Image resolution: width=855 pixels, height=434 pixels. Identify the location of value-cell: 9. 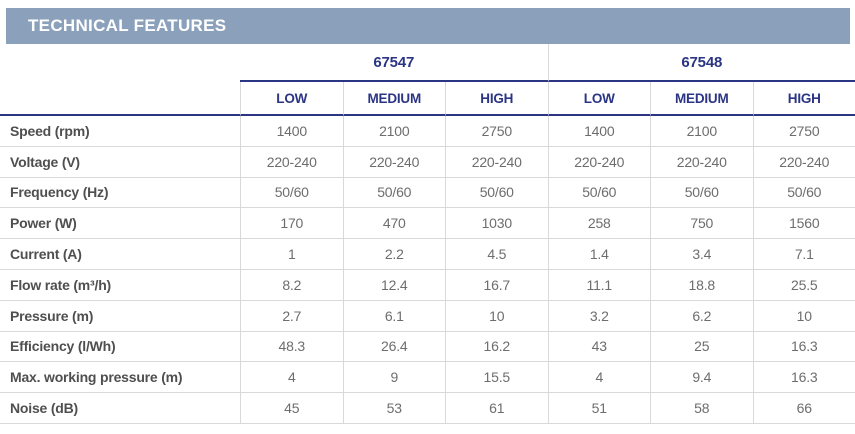
(393, 378).